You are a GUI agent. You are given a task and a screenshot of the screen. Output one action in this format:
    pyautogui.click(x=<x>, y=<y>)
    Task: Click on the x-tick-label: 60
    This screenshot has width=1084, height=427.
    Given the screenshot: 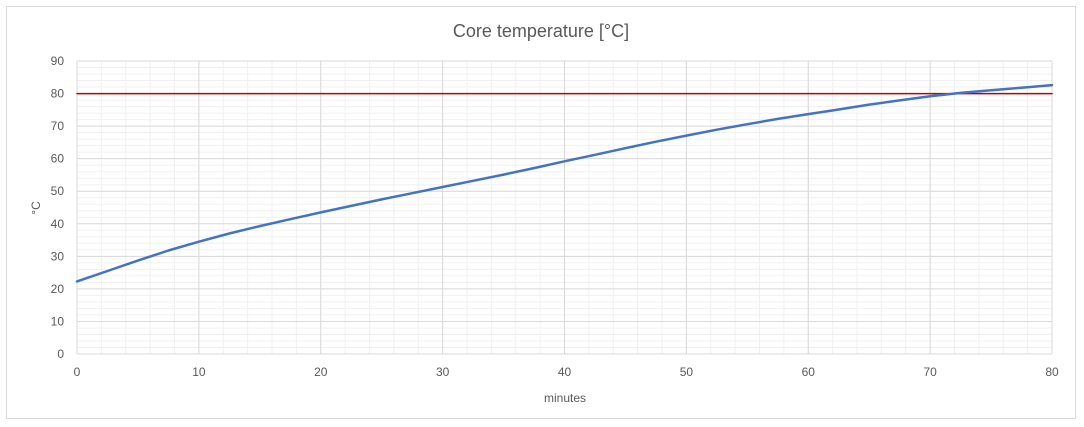 What is the action you would take?
    pyautogui.click(x=809, y=372)
    